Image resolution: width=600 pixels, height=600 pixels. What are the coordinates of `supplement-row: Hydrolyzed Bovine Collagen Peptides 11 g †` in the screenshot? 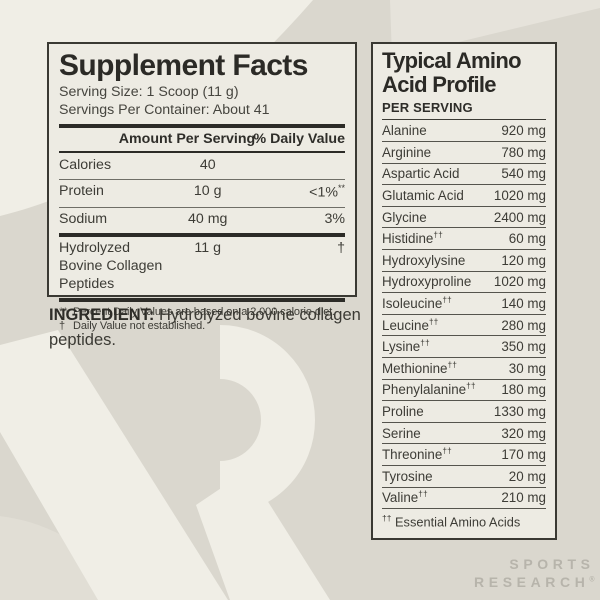 It's located at (202, 267).